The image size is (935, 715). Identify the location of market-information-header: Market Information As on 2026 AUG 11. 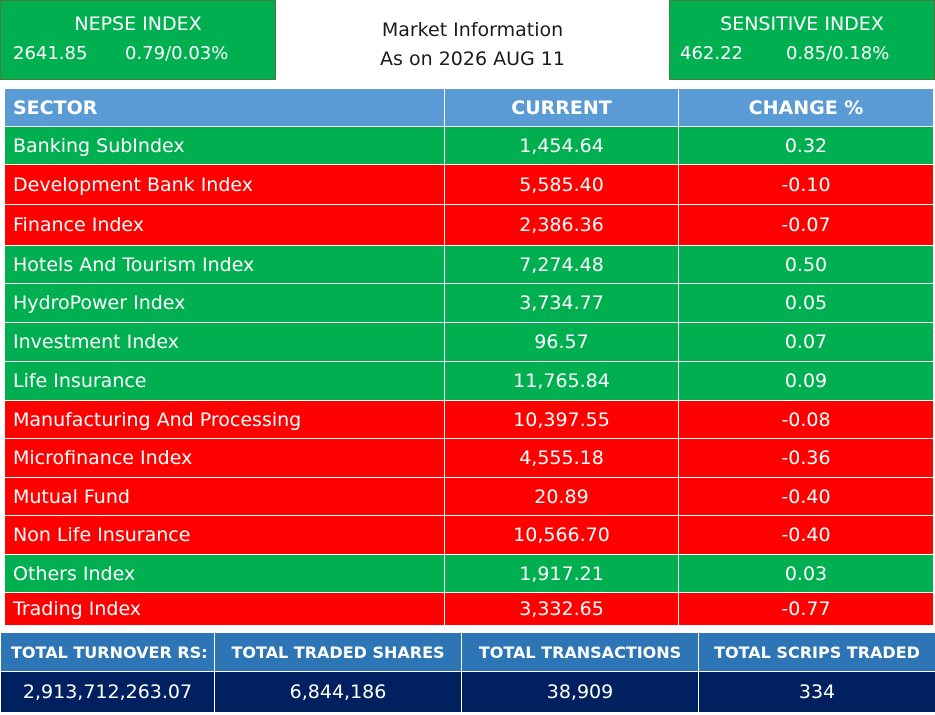
(472, 40).